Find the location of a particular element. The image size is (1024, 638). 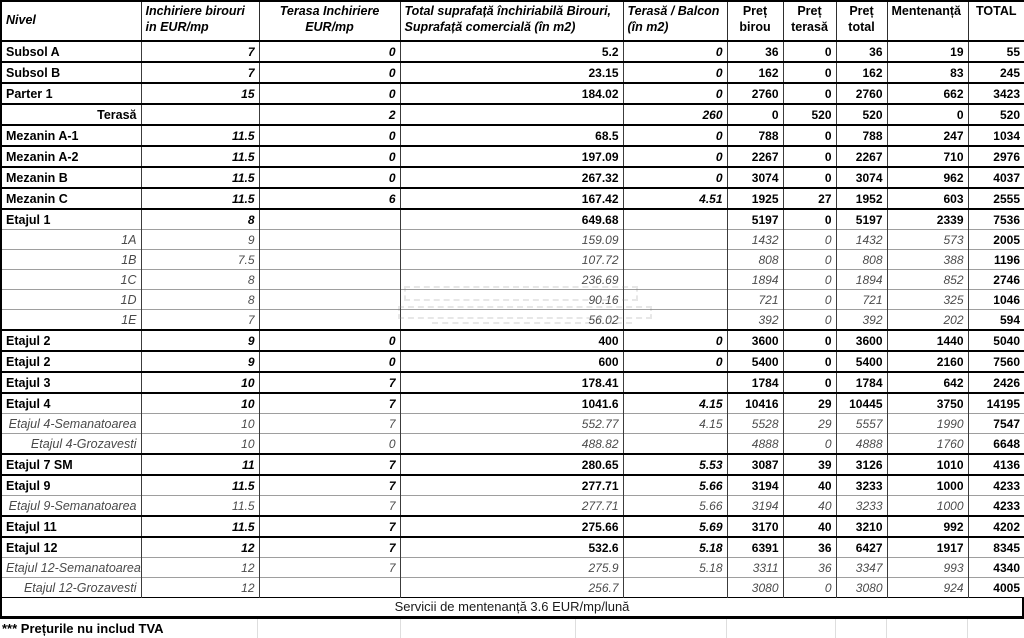

cell-pret-birou: 1784 is located at coordinates (755, 382).